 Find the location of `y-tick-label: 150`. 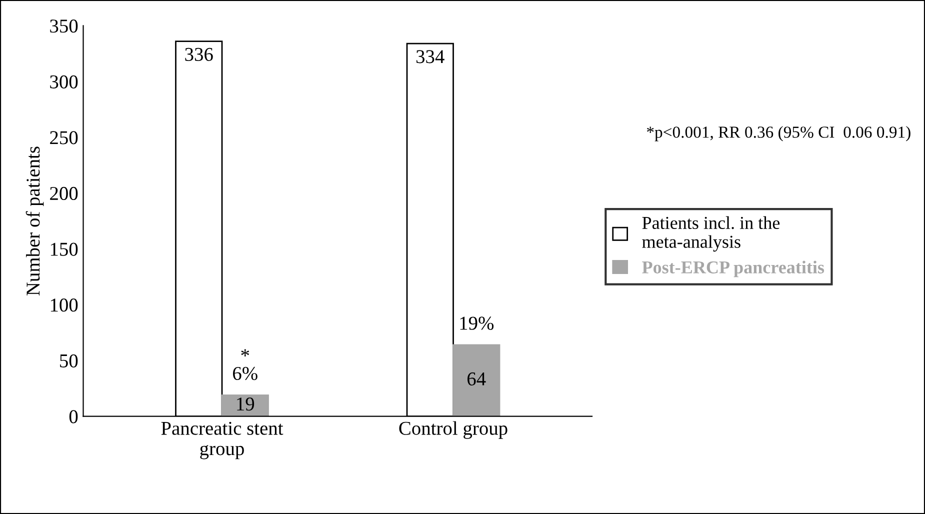

y-tick-label: 150 is located at coordinates (64, 249).